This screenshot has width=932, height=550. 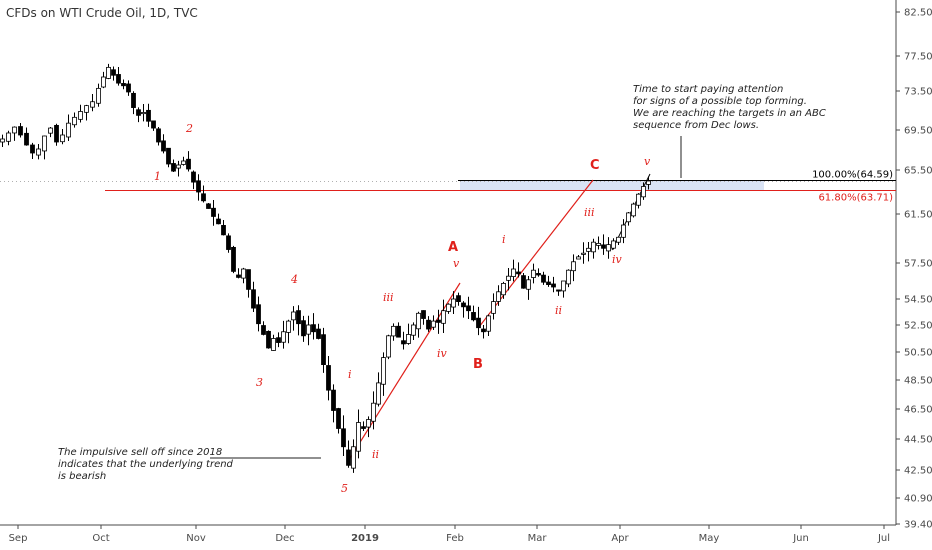 What do you see at coordinates (918, 131) in the screenshot?
I see `price-tick-label: 69.50` at bounding box center [918, 131].